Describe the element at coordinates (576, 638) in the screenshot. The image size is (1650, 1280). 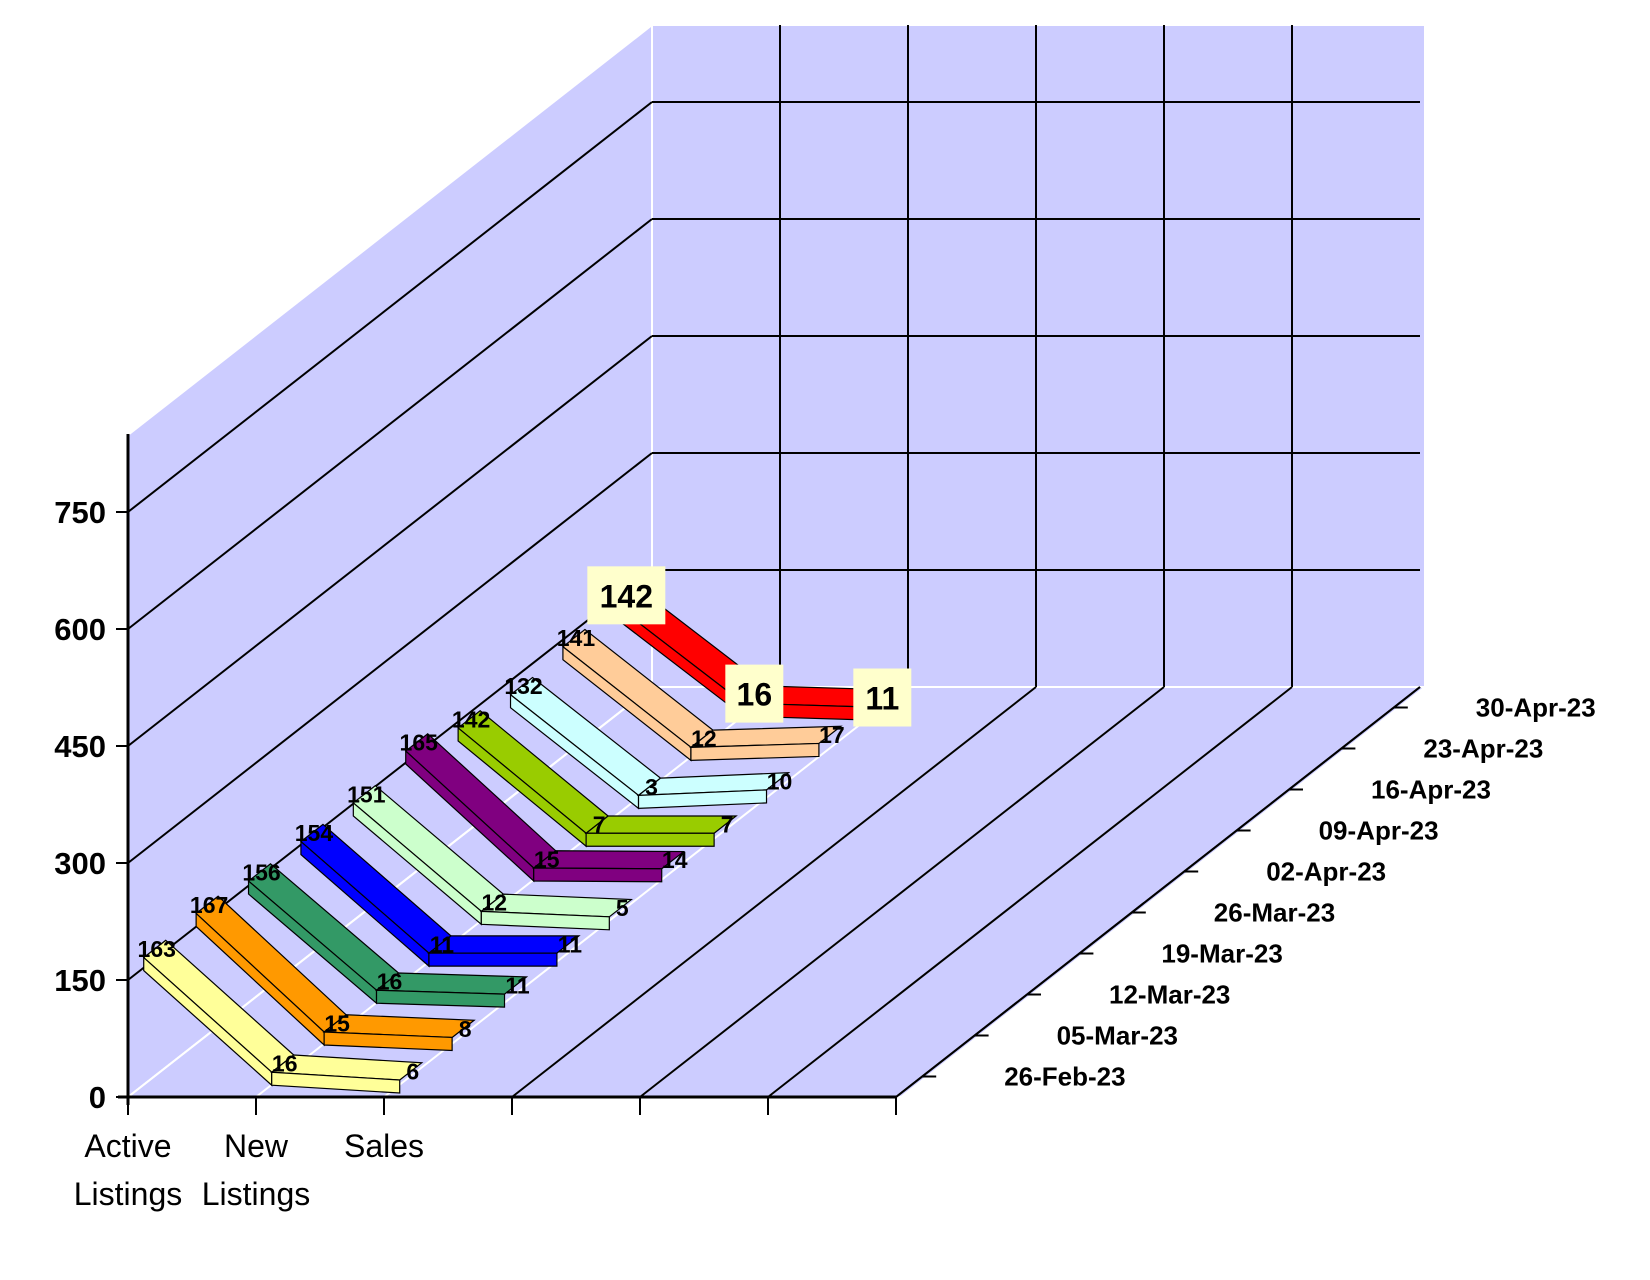
I see `data-label: 141` at that location.